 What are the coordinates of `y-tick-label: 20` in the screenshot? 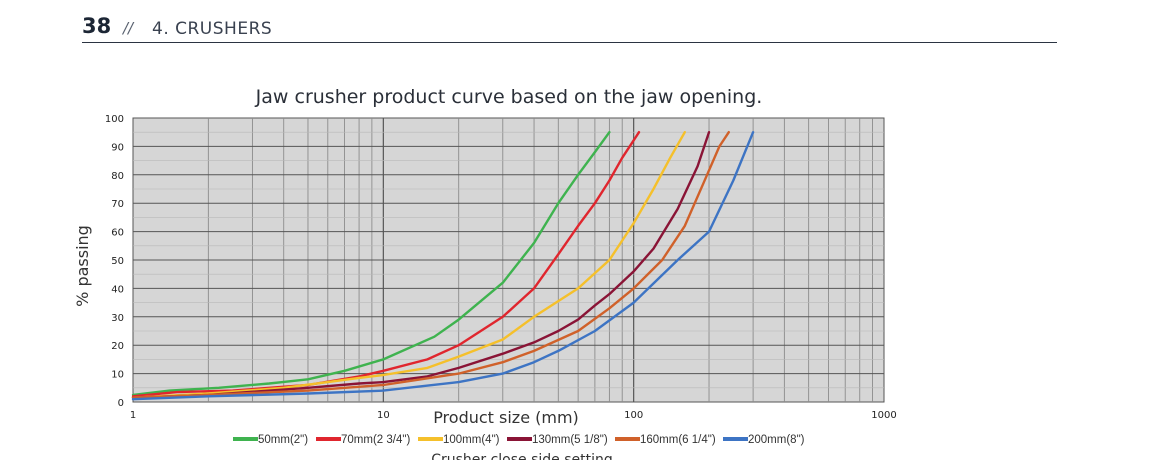 It's located at (117, 346).